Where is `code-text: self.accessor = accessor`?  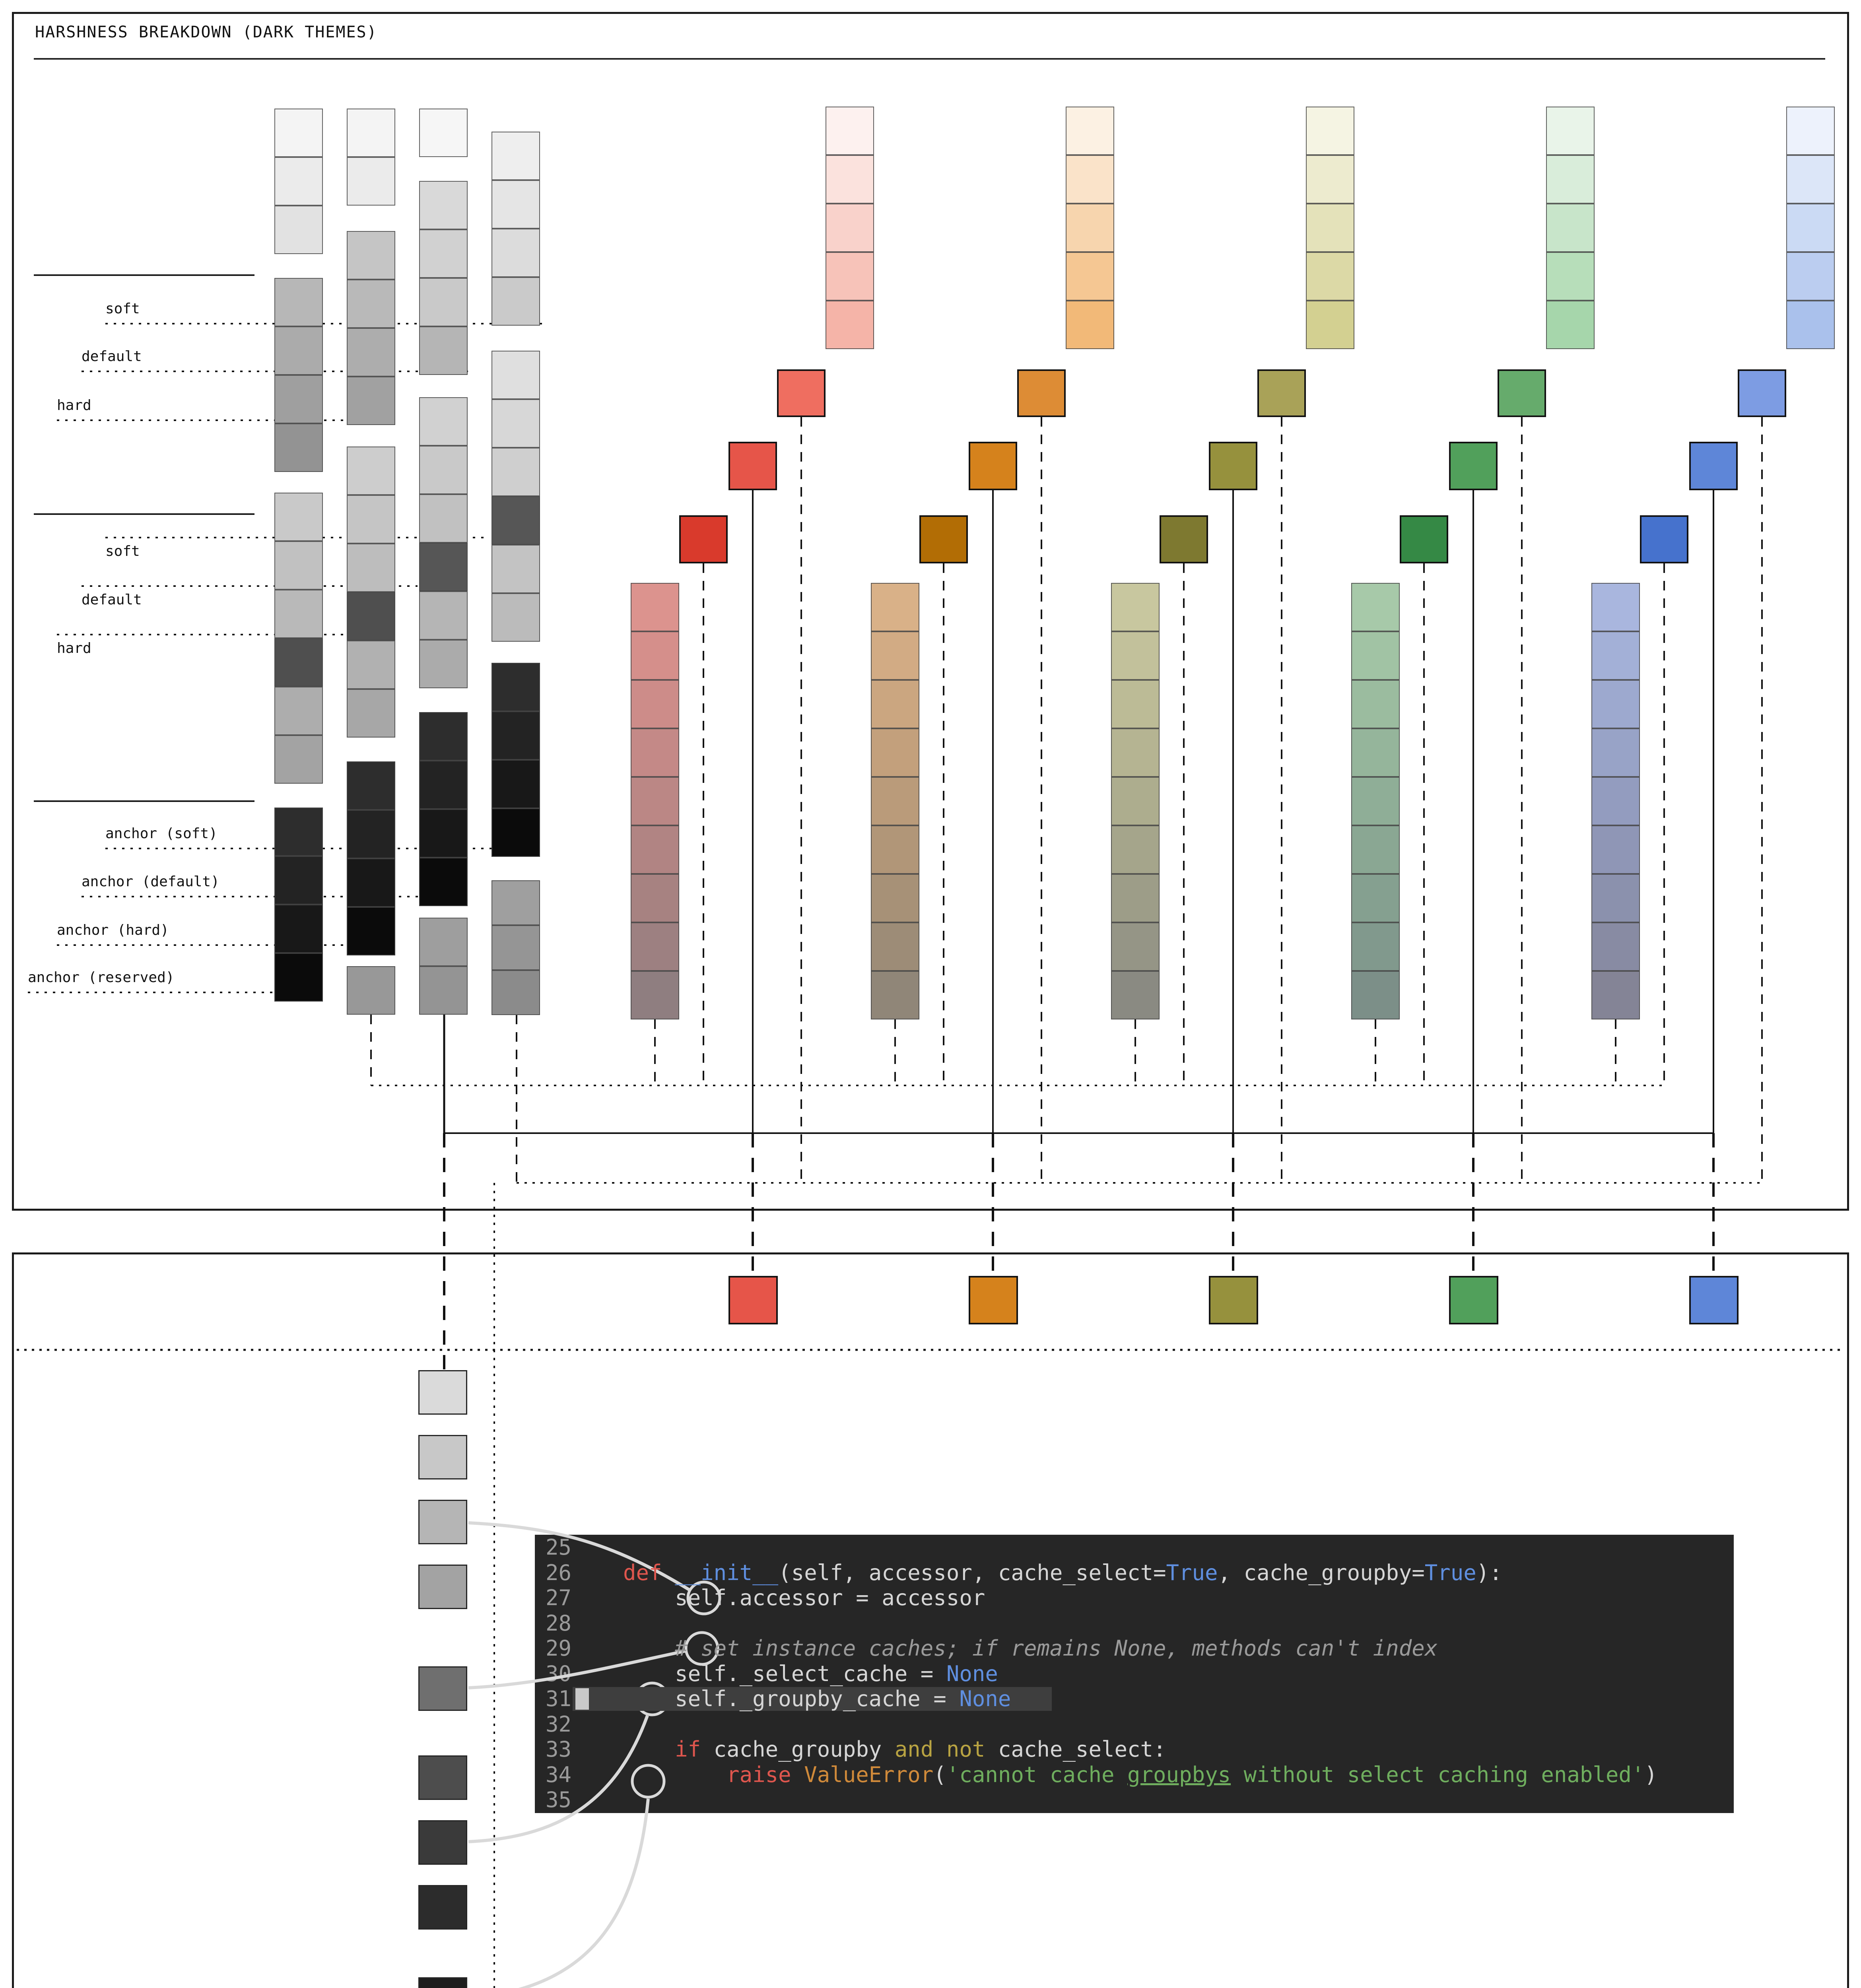 code-text: self.accessor = accessor is located at coordinates (778, 1597).